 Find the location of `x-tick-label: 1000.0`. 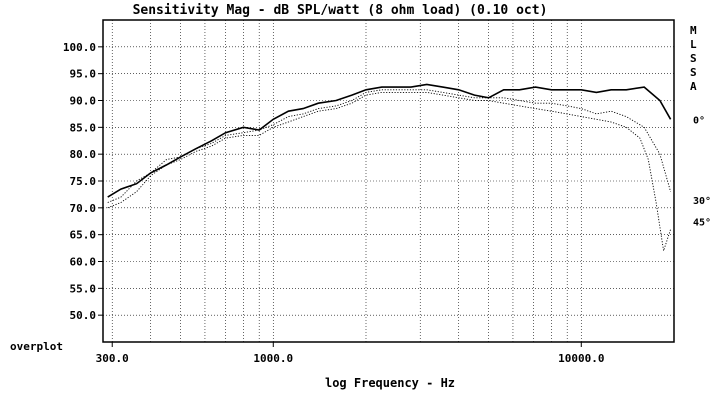

x-tick-label: 1000.0 is located at coordinates (273, 358).